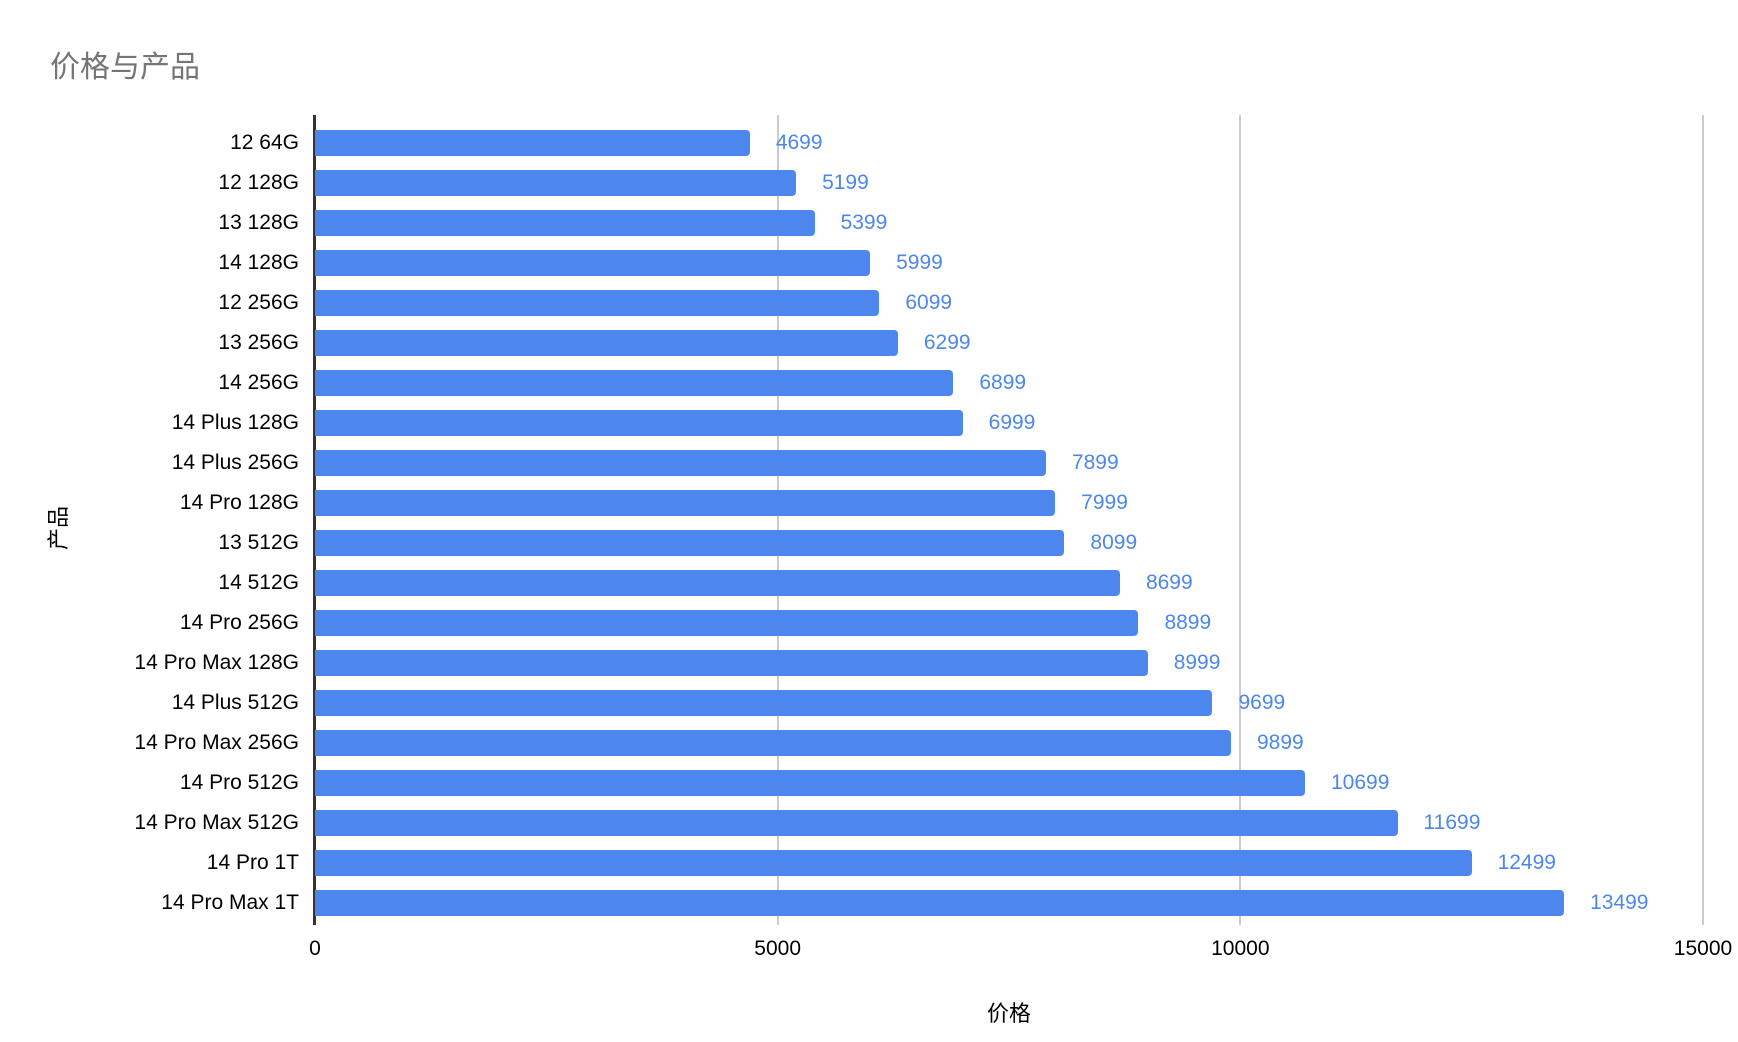 This screenshot has width=1738, height=1042. I want to click on category-label: 12 128G, so click(258, 182).